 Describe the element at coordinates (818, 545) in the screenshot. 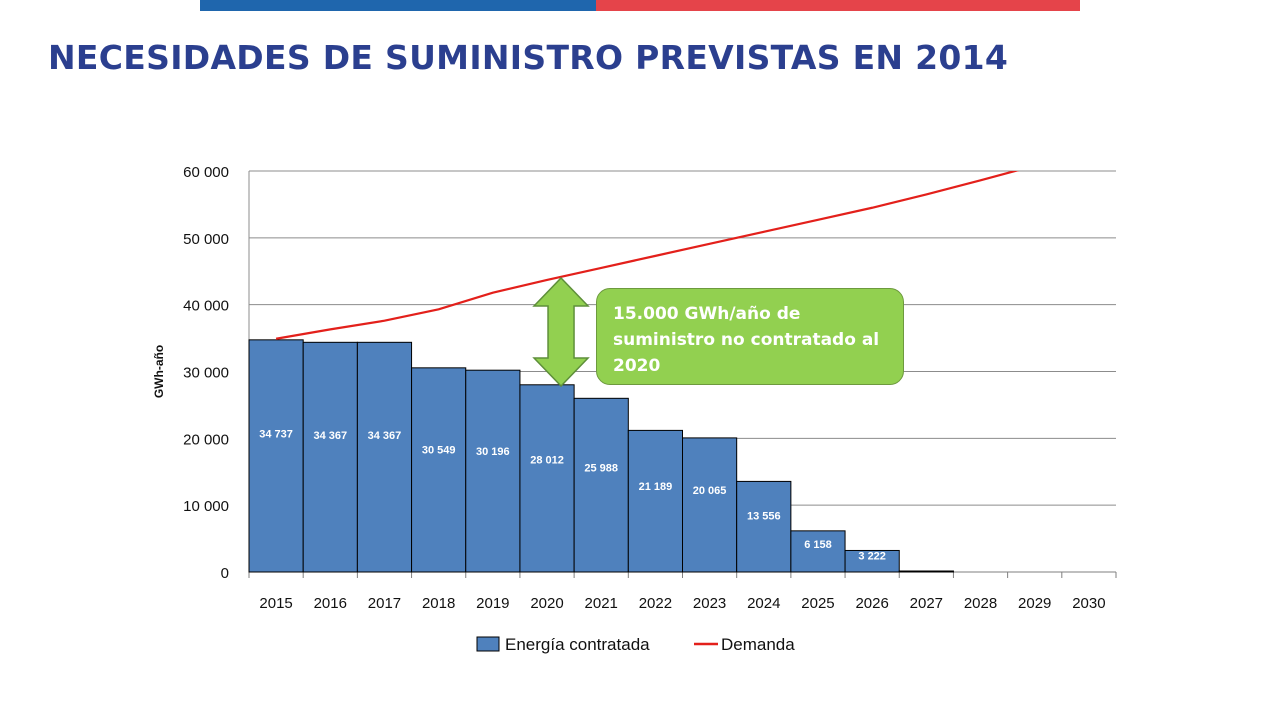

I see `bar-data-label: 6 158` at that location.